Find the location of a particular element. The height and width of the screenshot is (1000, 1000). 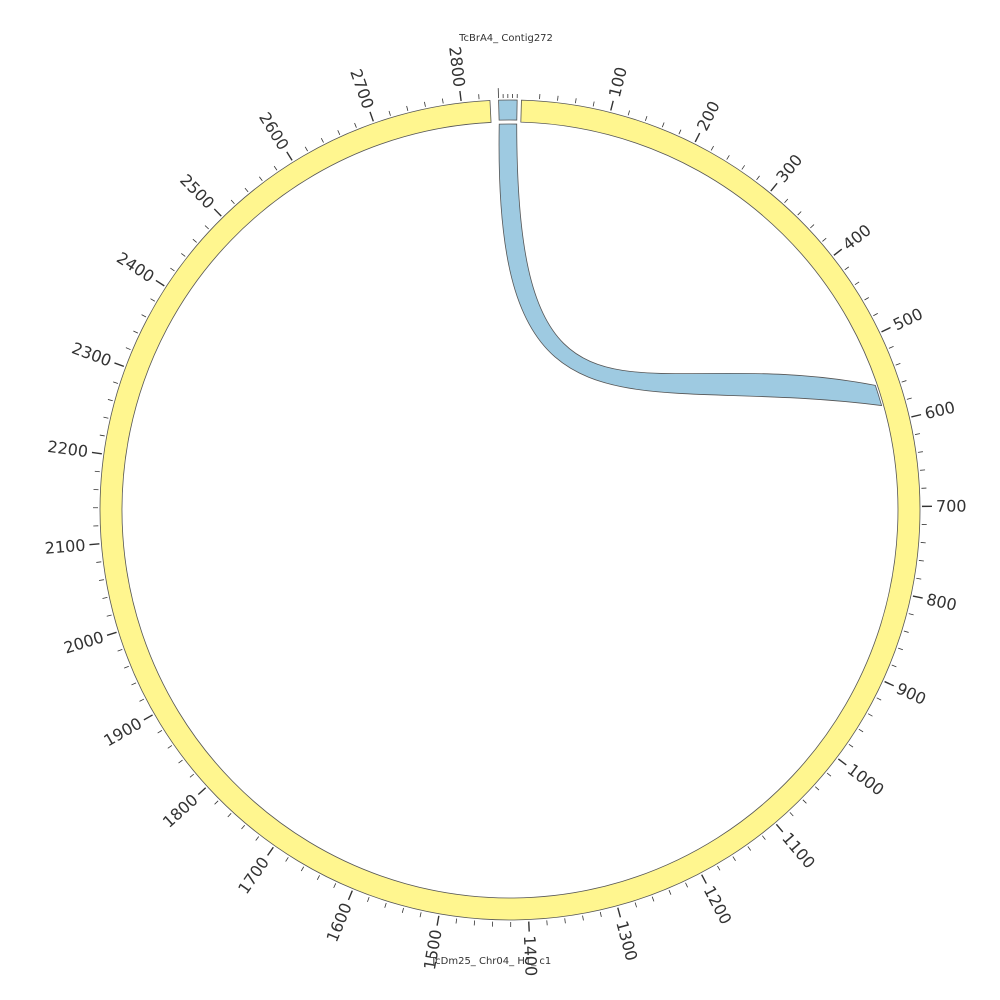

tick-label: 1900 is located at coordinates (122, 732).